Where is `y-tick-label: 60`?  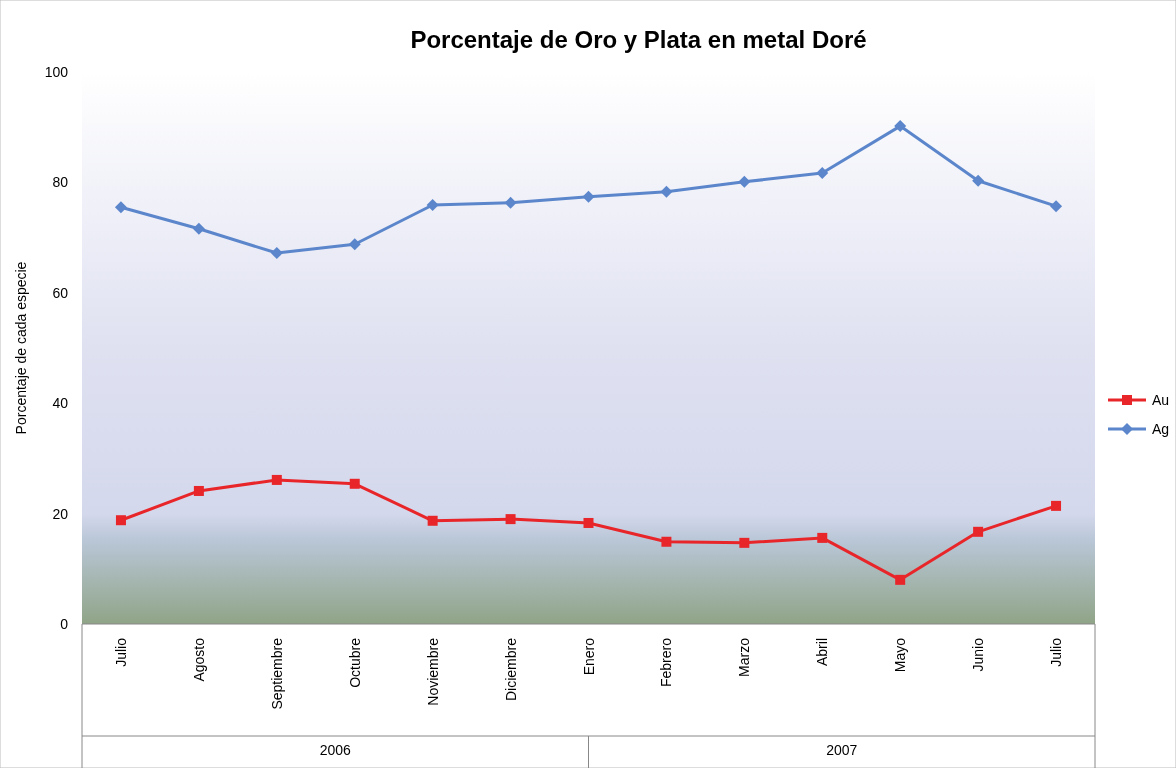 y-tick-label: 60 is located at coordinates (60, 292).